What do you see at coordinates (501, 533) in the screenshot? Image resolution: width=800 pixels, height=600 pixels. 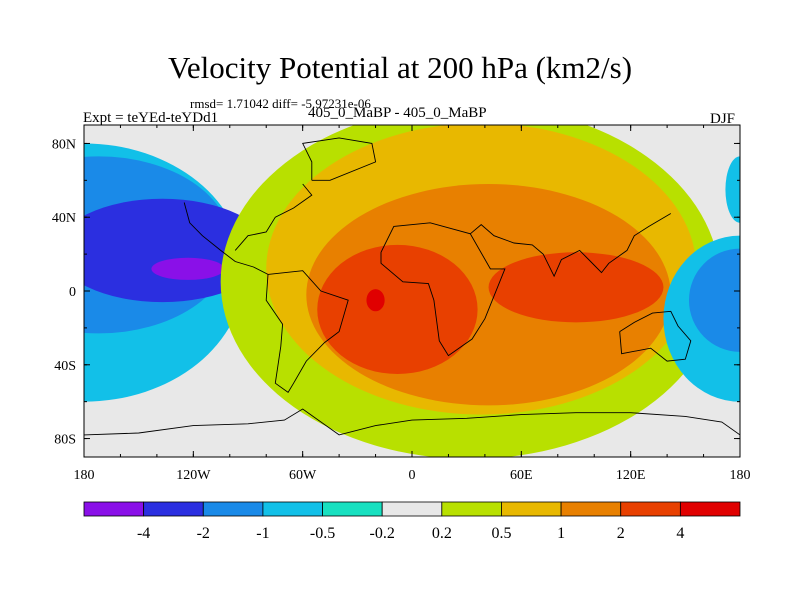 I see `colorbar-label: 0.5` at bounding box center [501, 533].